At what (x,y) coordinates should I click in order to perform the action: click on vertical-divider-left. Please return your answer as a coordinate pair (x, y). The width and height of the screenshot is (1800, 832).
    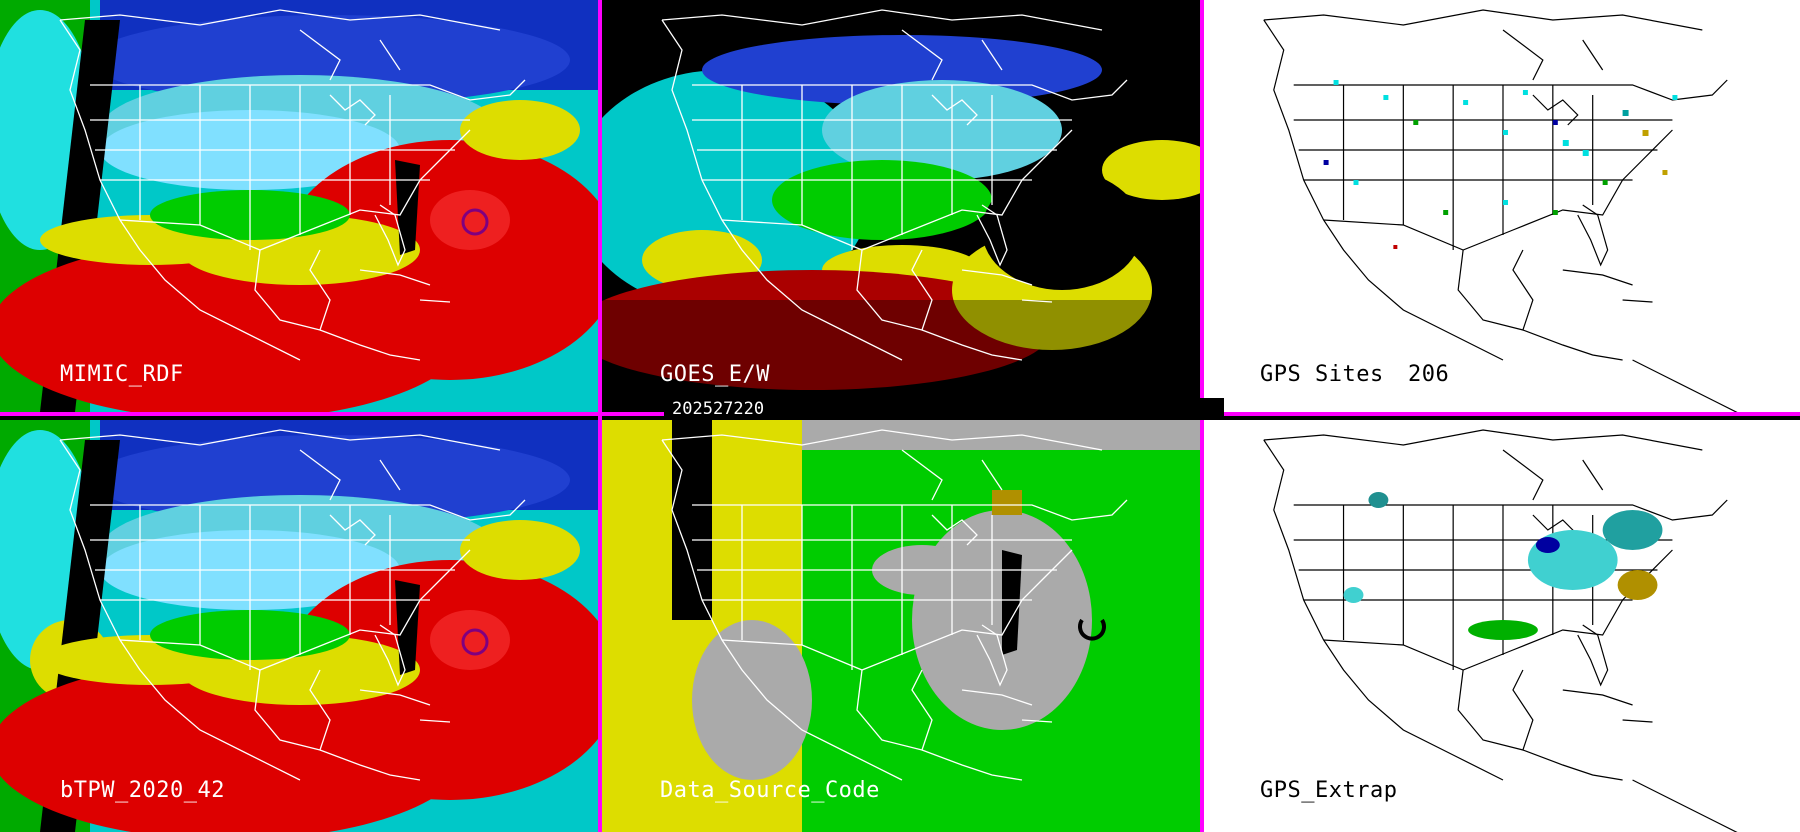
    Looking at the image, I should click on (600, 416).